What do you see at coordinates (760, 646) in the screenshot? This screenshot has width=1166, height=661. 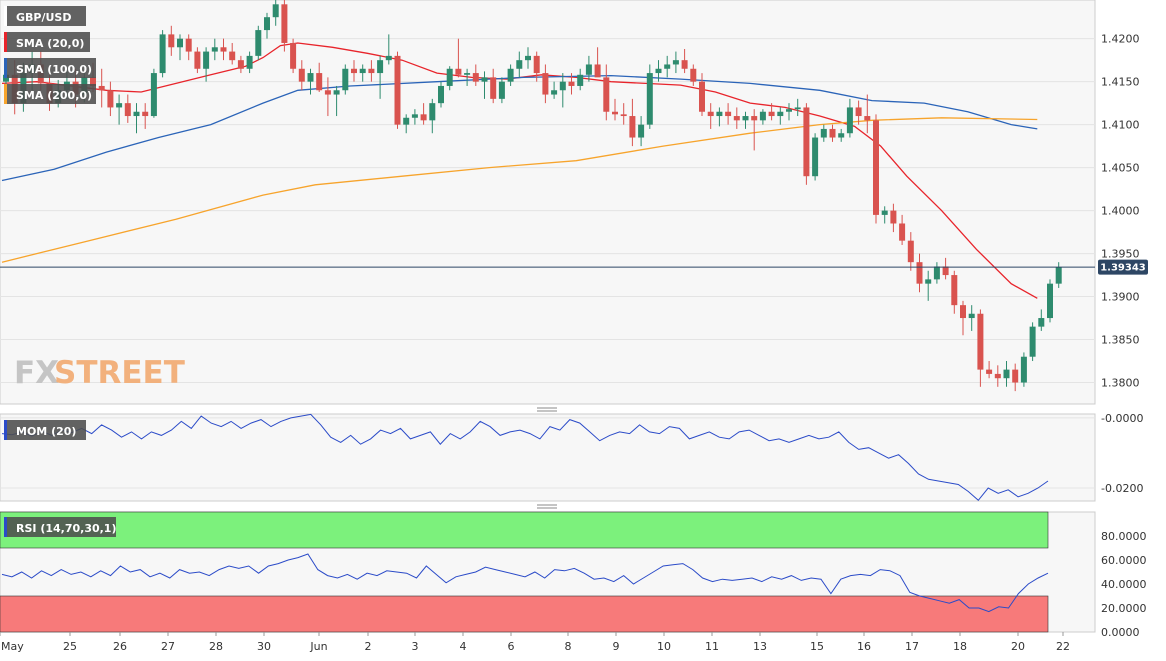 I see `time-tick-label: 13` at bounding box center [760, 646].